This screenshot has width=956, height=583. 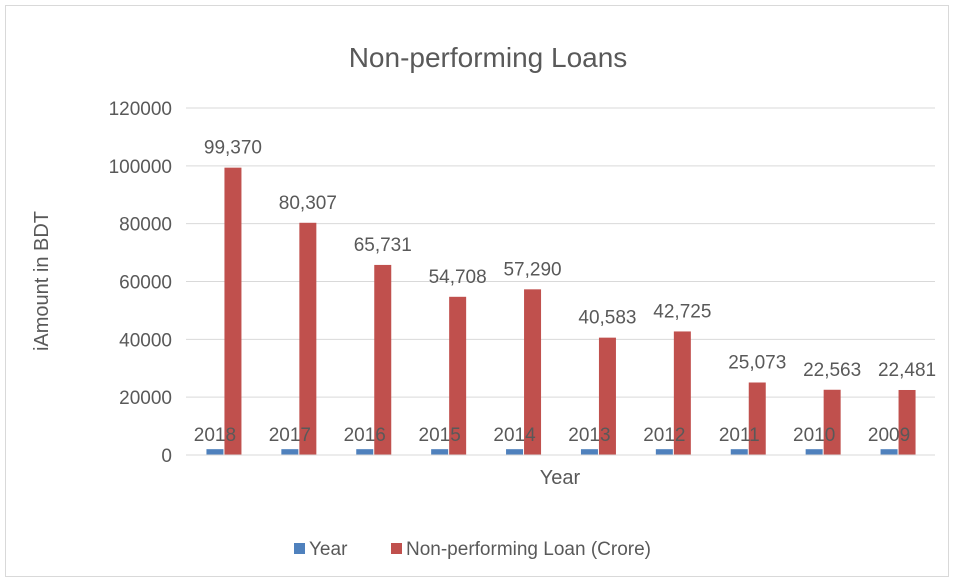 I want to click on legend-swatch-year, so click(x=299, y=548).